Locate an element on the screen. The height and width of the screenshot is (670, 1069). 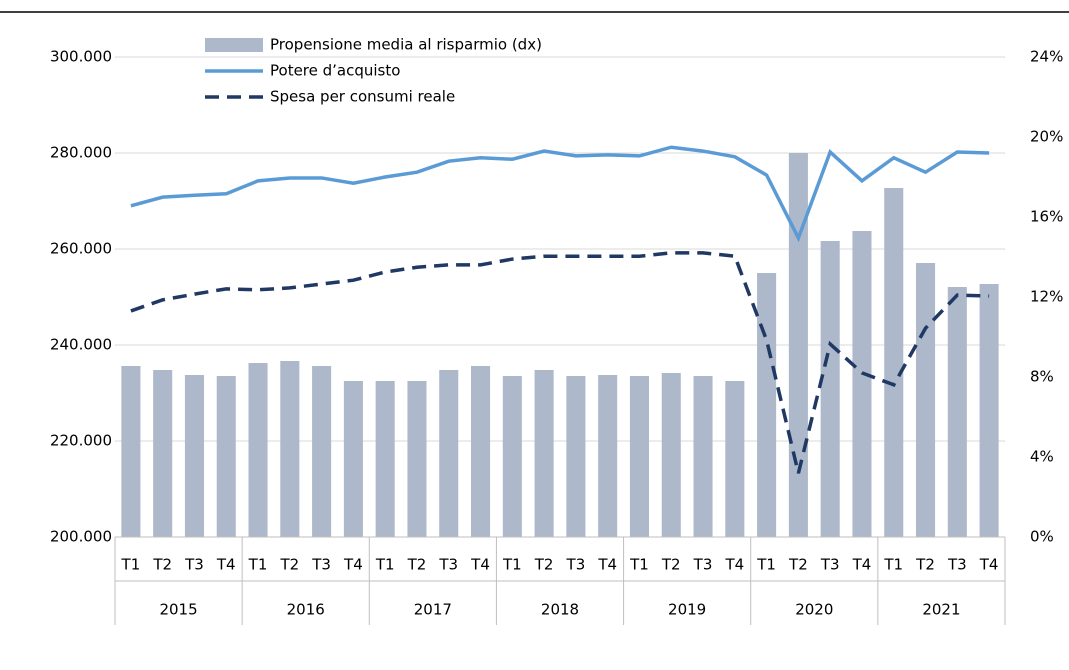
legend-label: Spesa per consumi reale is located at coordinates (362, 97).